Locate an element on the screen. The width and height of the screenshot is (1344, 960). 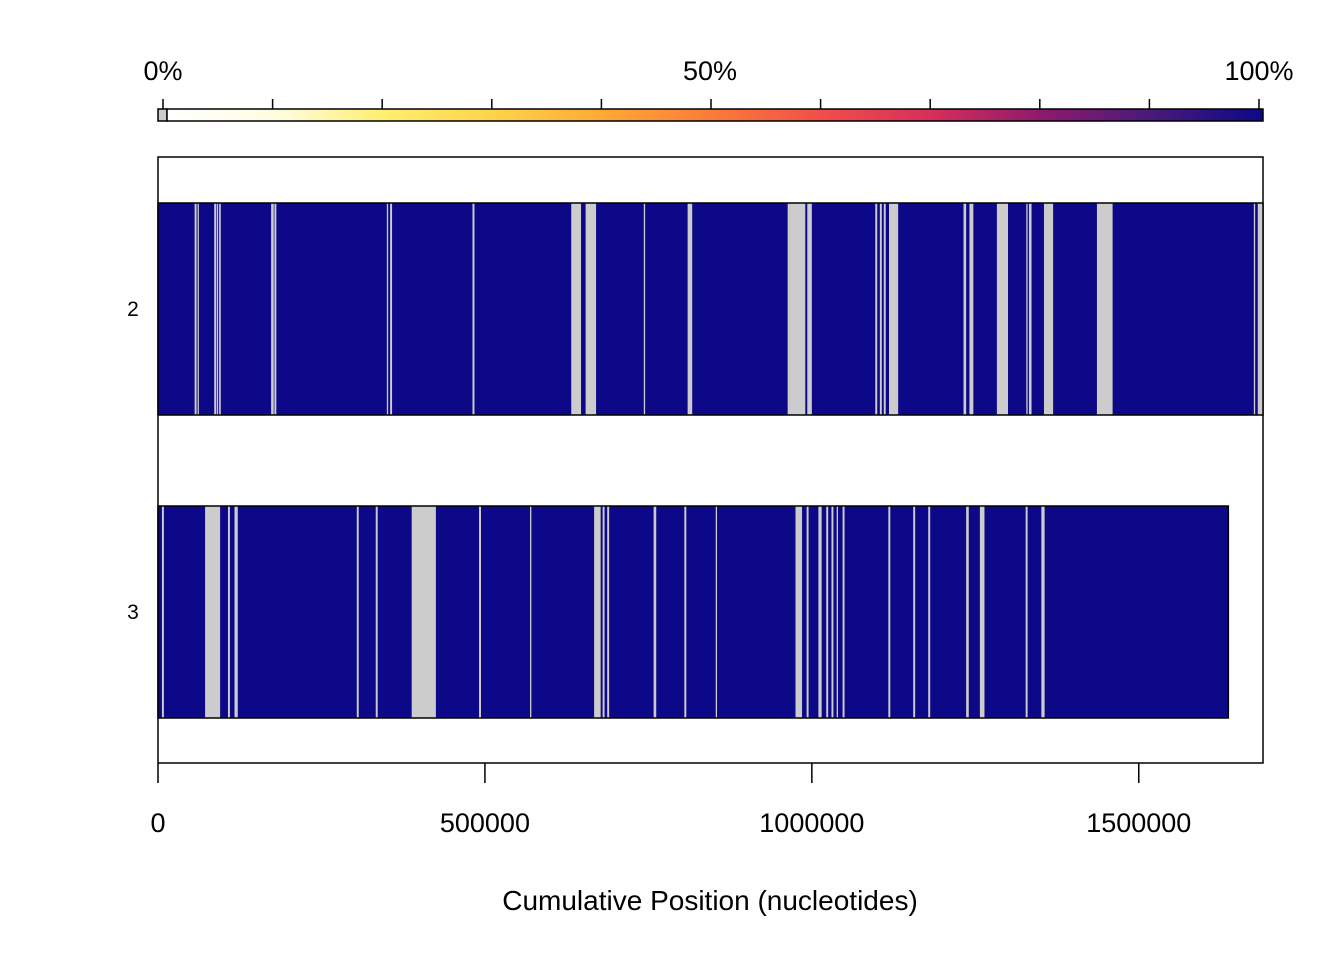
colorbar-gradient is located at coordinates (715, 115).